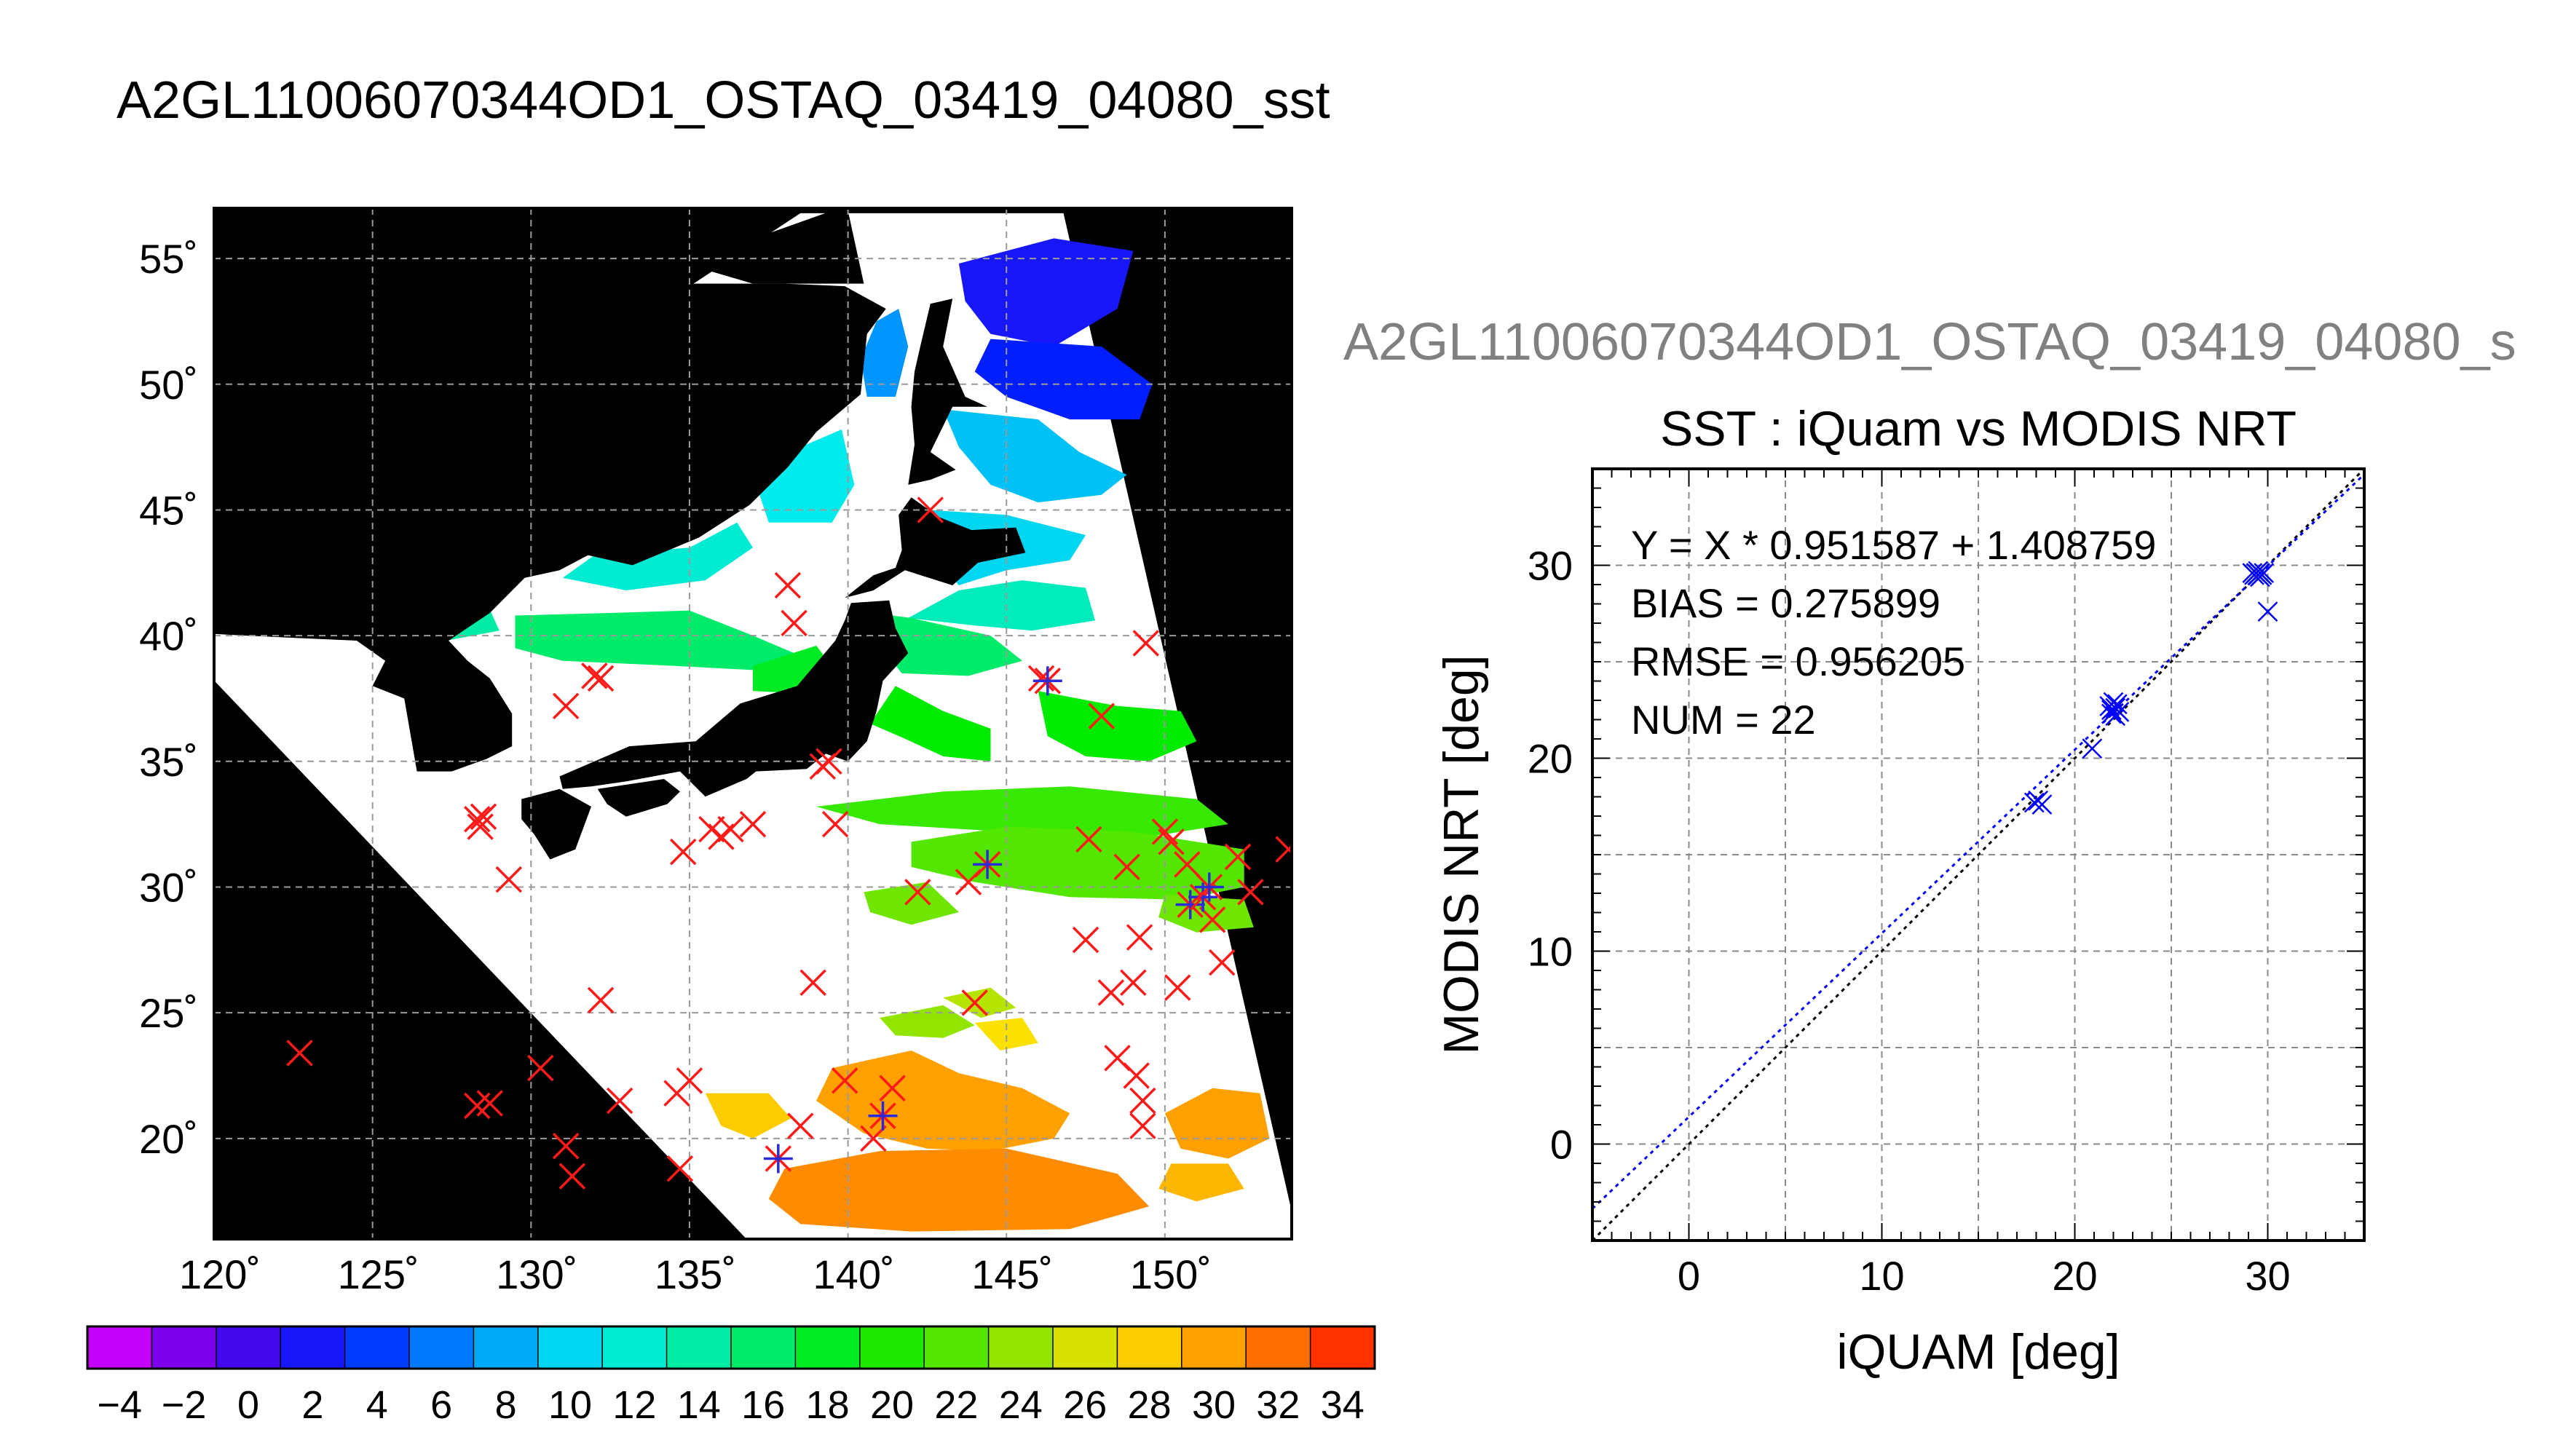 This screenshot has height=1456, width=2555. Describe the element at coordinates (168, 259) in the screenshot. I see `lat-tick-label: 55˚` at that location.